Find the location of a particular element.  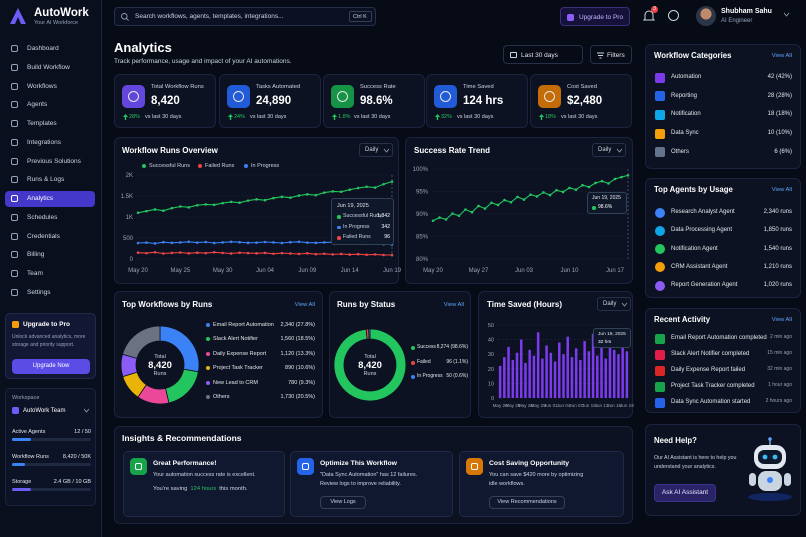

usage-name: Active Agents is located at coordinates (29, 432).